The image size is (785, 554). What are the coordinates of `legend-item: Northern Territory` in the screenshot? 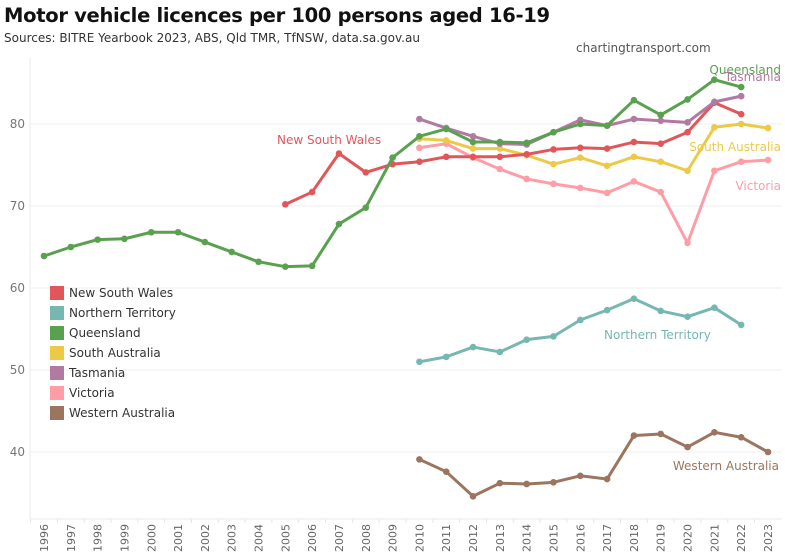 It's located at (113, 313).